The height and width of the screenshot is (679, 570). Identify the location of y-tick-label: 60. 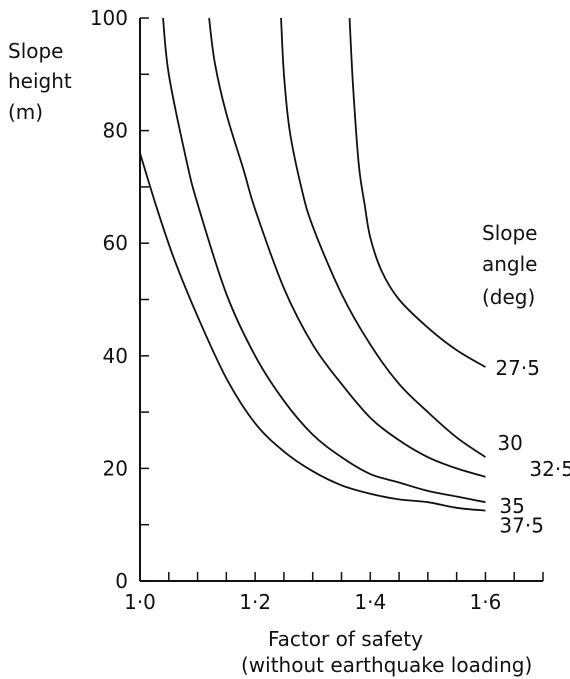
(115, 243).